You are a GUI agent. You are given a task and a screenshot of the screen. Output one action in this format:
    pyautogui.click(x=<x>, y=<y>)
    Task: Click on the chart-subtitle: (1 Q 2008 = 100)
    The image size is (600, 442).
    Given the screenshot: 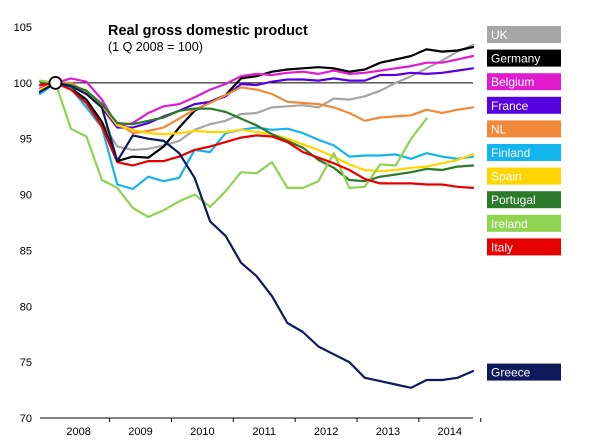 What is the action you would take?
    pyautogui.click(x=155, y=47)
    